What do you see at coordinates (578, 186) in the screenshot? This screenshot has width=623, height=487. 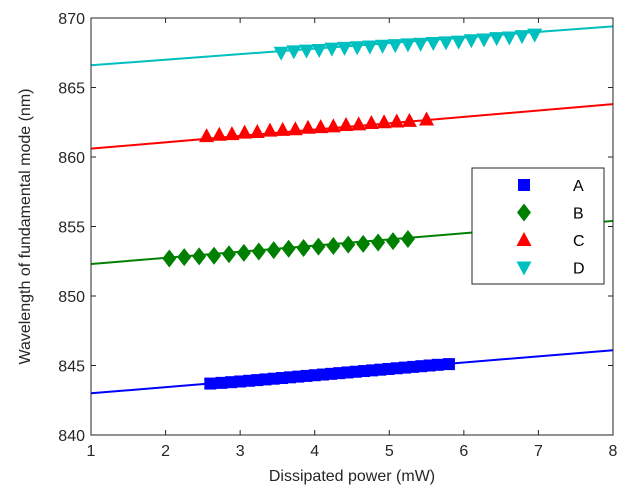 I see `legend-label-series-a: A` at bounding box center [578, 186].